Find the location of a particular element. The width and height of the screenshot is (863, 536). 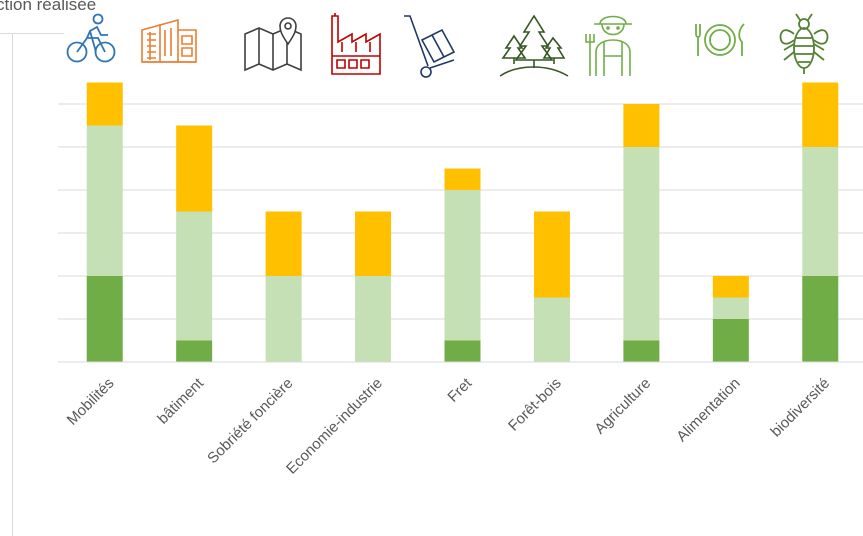

x-tick-label: Sobriété foncière is located at coordinates (250, 421).